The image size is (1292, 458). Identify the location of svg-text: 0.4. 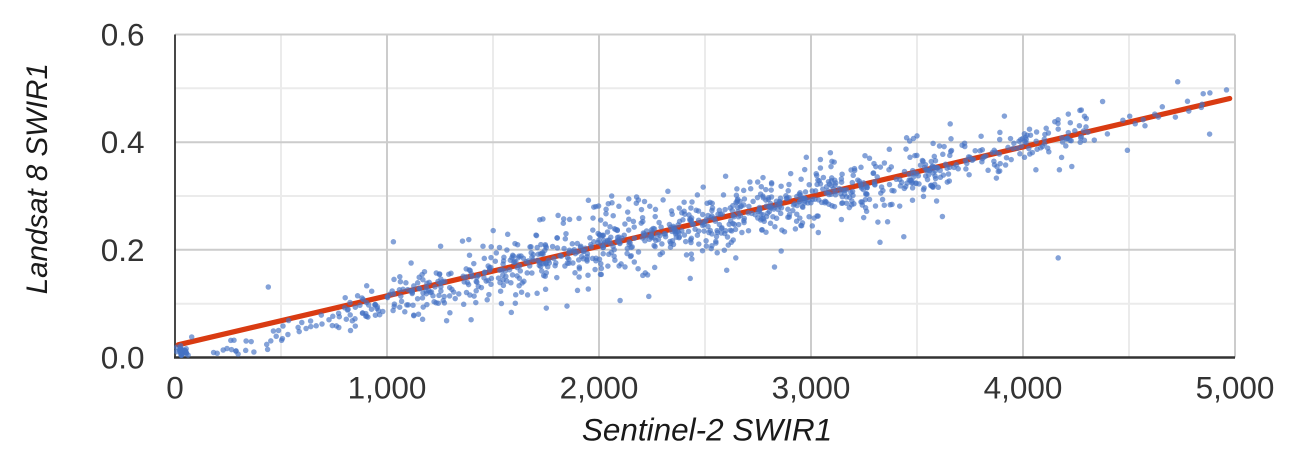
(123, 142).